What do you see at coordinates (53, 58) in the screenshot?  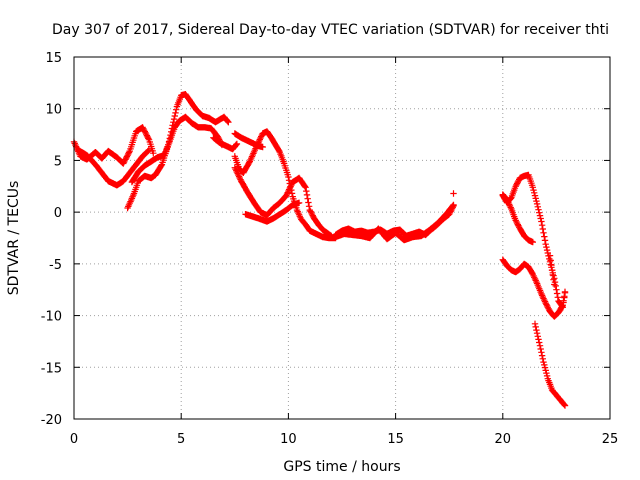 I see `y-tick-label: 15` at bounding box center [53, 58].